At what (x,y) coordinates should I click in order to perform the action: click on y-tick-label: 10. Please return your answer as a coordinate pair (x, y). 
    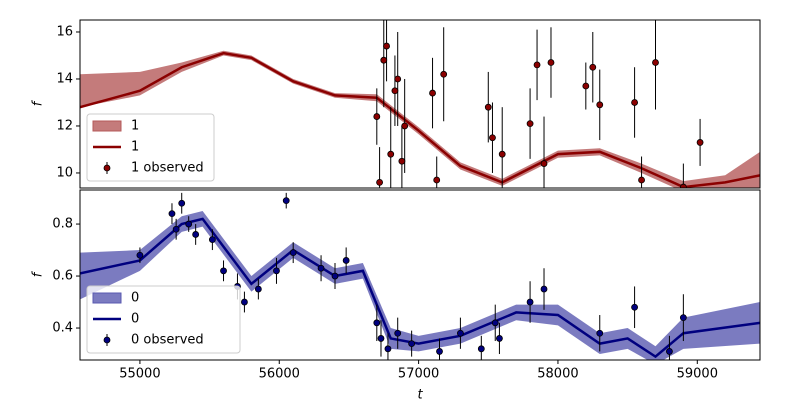
    Looking at the image, I should click on (64, 172).